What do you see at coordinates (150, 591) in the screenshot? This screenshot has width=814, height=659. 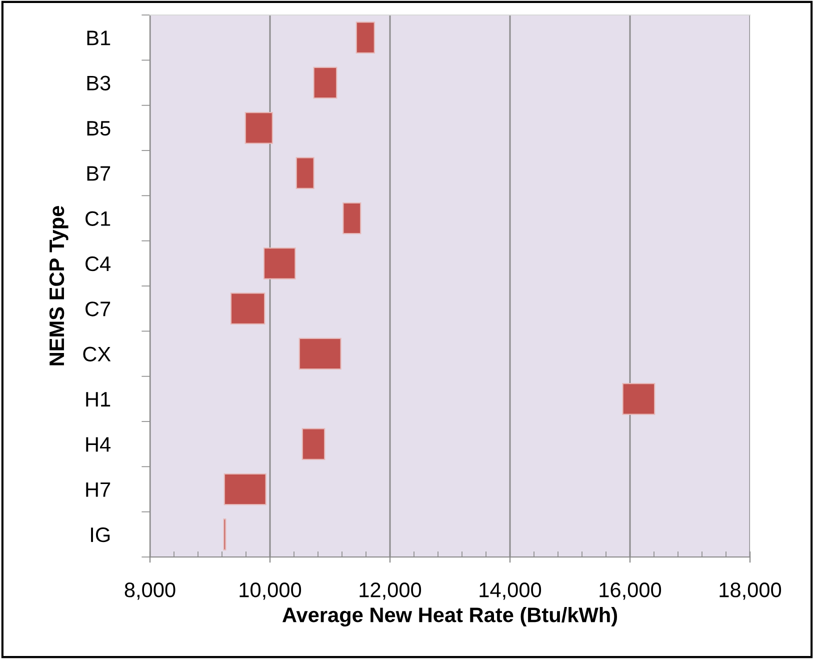 I see `x-tick-label: 8,000` at bounding box center [150, 591].